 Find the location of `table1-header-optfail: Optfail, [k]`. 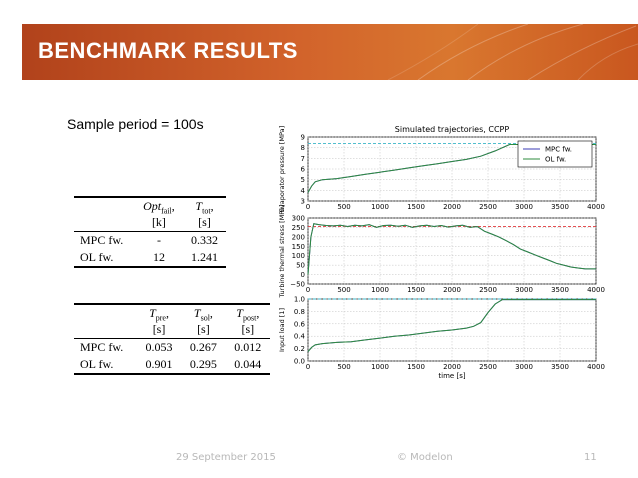

table1-header-optfail: Optfail, [k] is located at coordinates (158, 215).